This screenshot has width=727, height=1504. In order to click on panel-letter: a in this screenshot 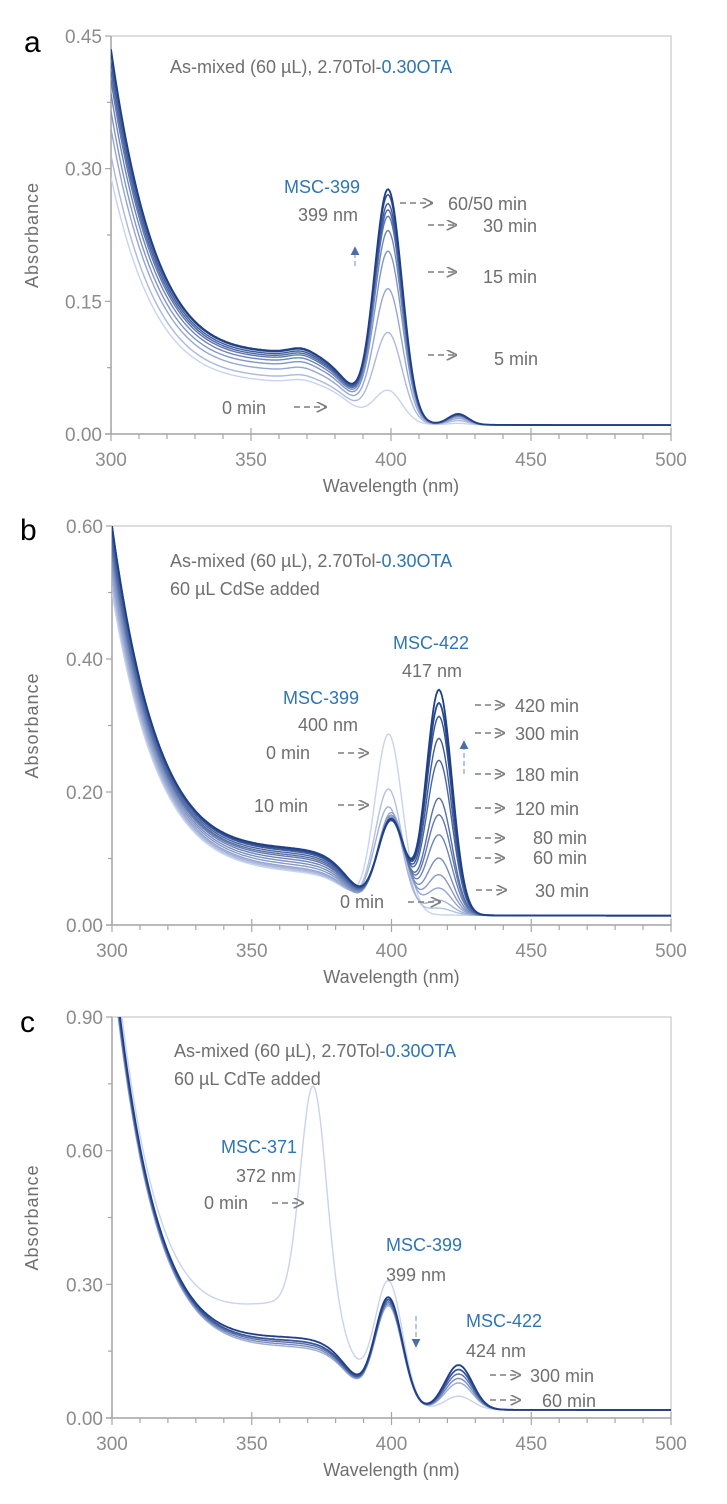, I will do `click(32, 42)`.